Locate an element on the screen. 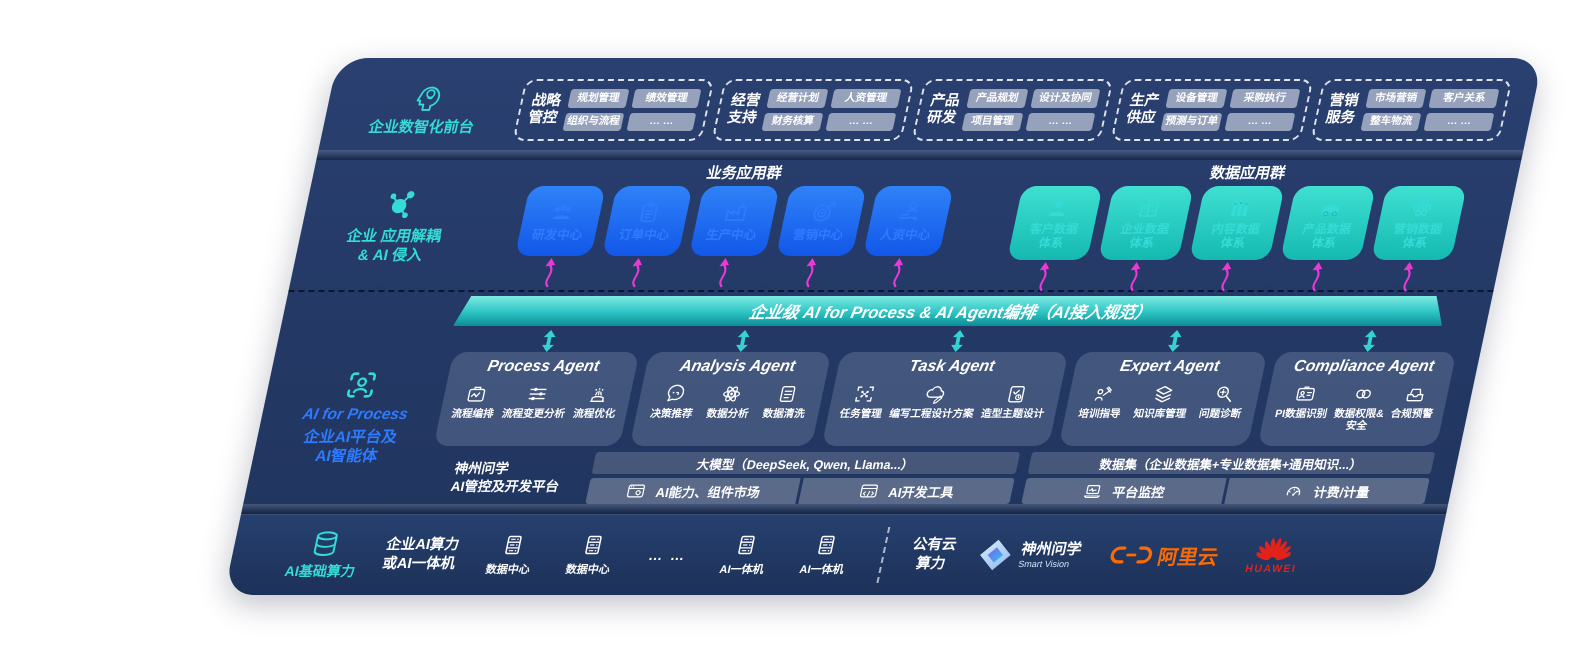 The image size is (1572, 647). billing-metering-chip: 计费/计量 is located at coordinates (1326, 491).